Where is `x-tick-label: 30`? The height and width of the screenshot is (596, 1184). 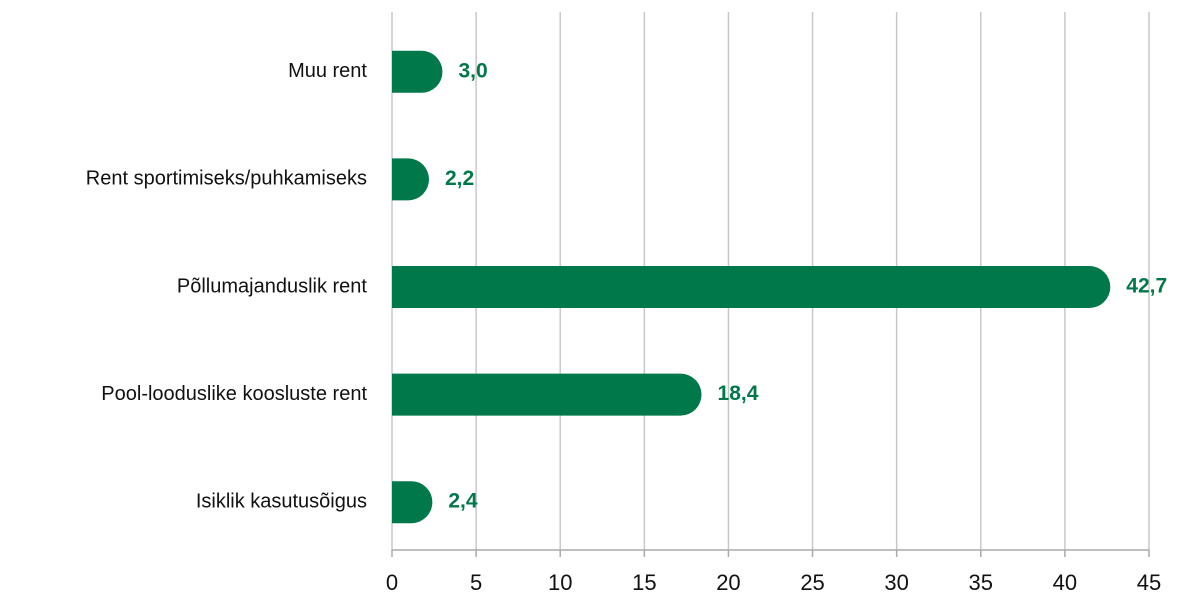 x-tick-label: 30 is located at coordinates (896, 582).